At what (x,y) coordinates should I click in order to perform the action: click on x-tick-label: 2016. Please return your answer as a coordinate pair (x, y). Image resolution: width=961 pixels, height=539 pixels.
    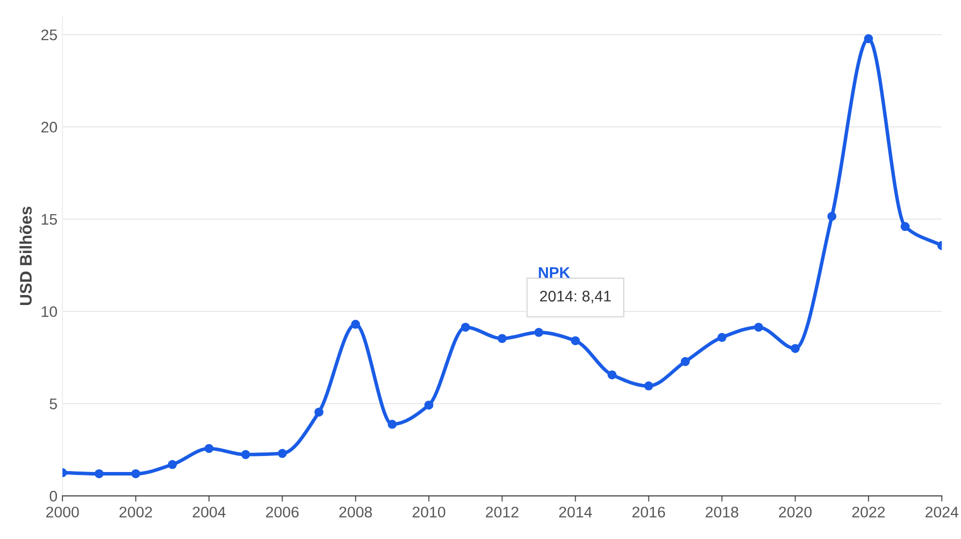
    Looking at the image, I should click on (648, 512).